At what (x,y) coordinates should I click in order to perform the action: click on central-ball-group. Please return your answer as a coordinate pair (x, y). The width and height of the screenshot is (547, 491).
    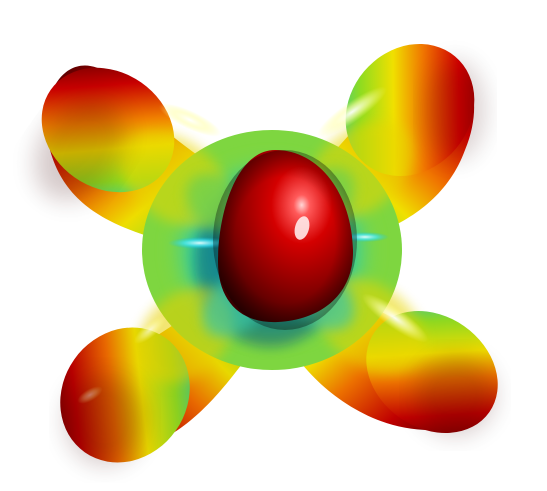
    Looking at the image, I should click on (285, 240).